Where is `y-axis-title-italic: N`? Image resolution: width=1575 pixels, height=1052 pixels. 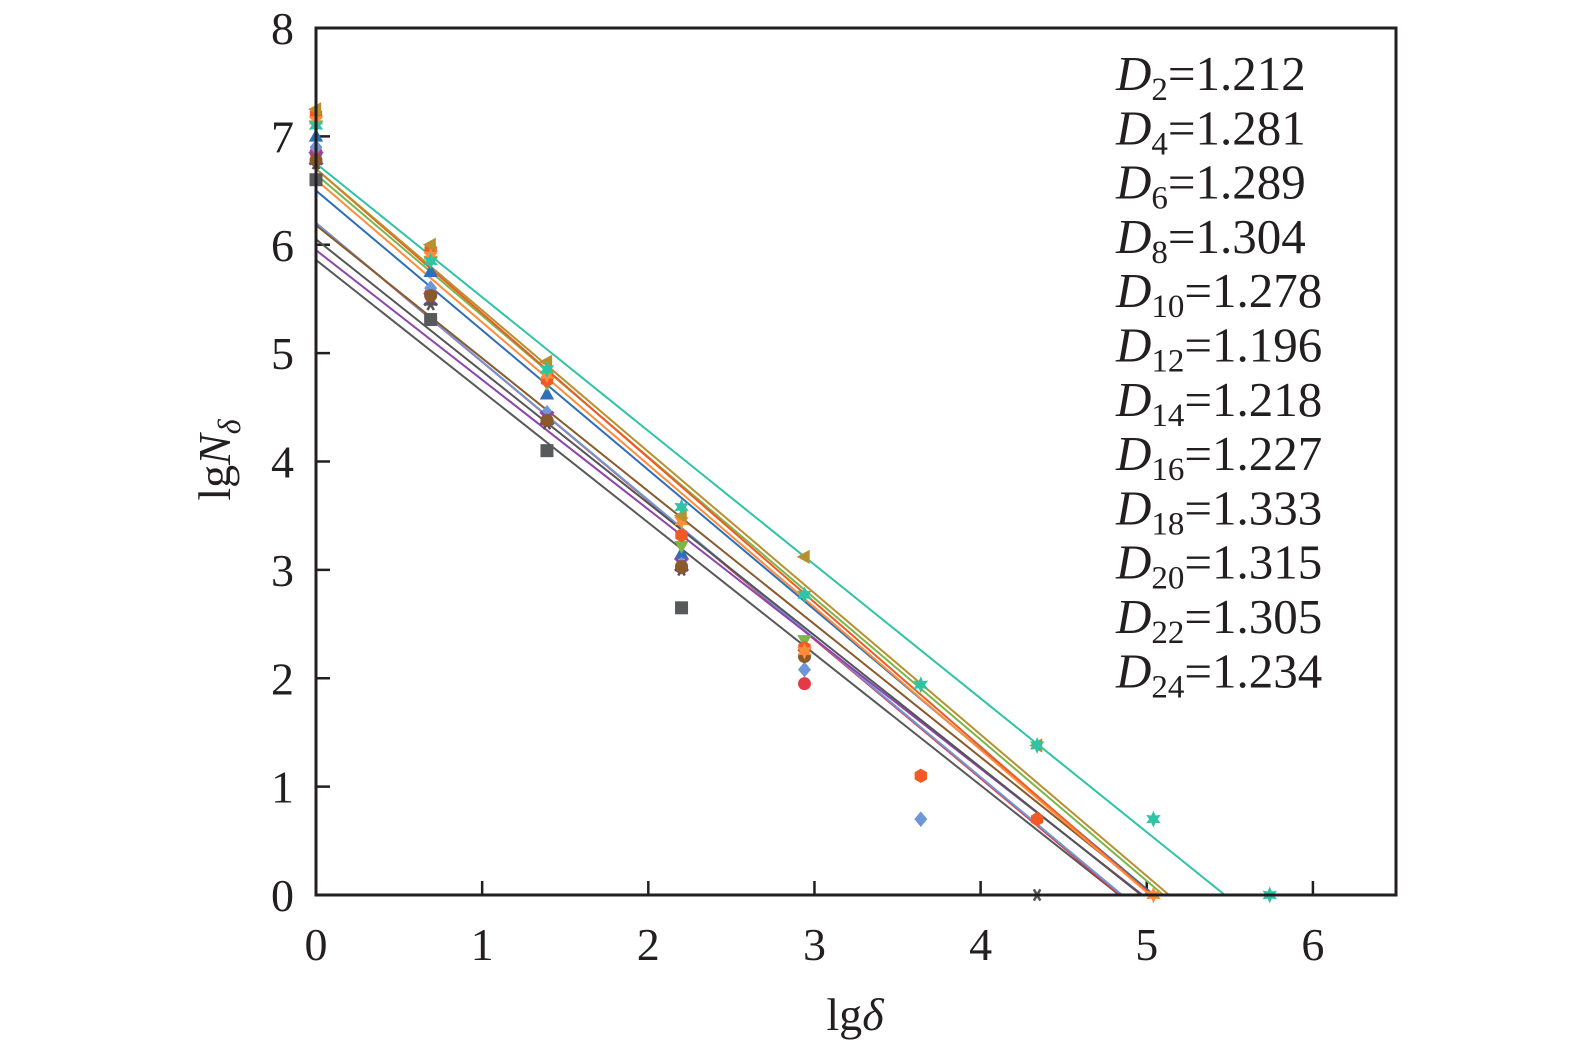 y-axis-title-italic: N is located at coordinates (214, 449).